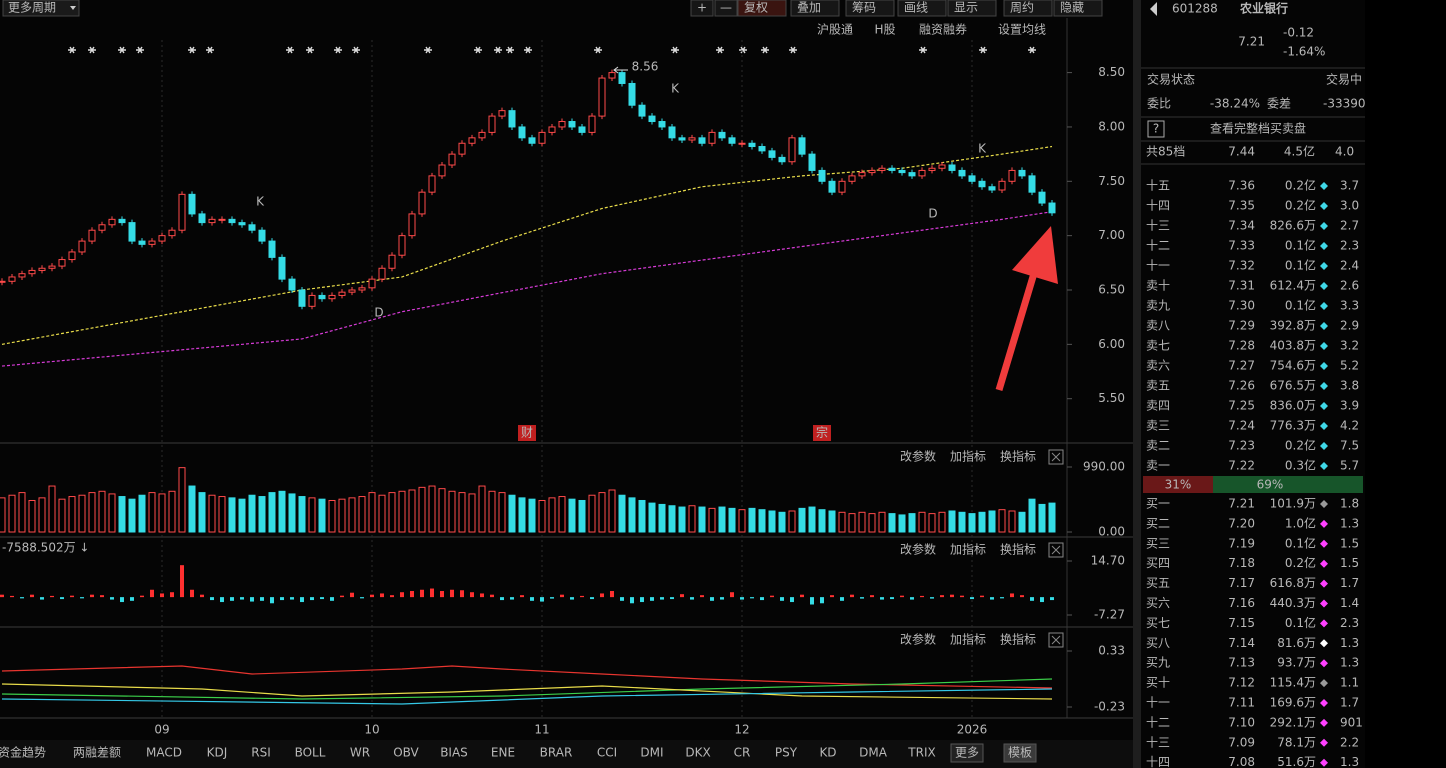 The image size is (1446, 768). I want to click on toolbar-button-label: 周约, so click(1022, 7).